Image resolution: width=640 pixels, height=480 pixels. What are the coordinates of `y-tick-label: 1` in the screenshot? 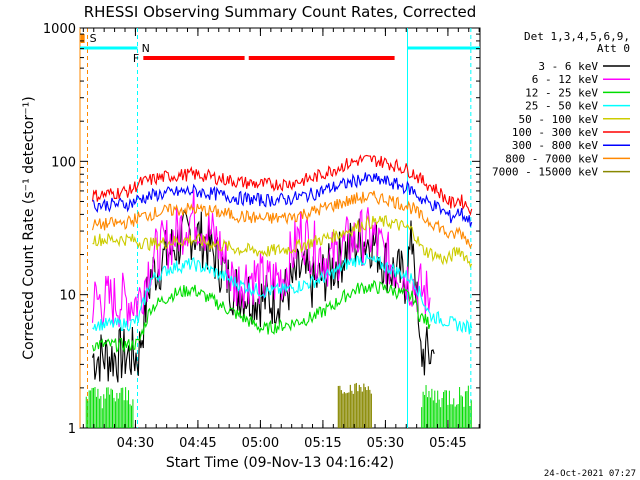 It's located at (72, 429).